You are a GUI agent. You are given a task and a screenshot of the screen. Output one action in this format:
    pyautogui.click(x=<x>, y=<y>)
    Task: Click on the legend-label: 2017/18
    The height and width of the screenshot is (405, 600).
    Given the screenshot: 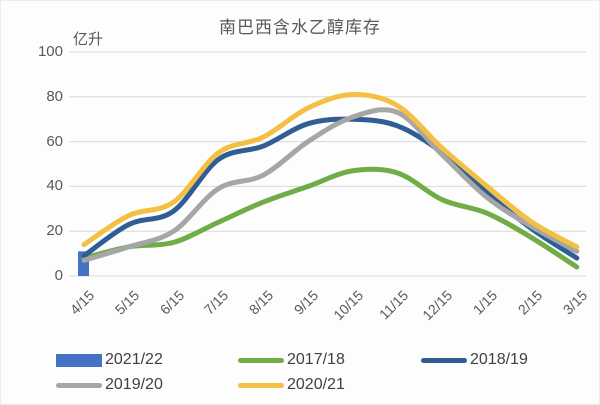 What is the action you would take?
    pyautogui.click(x=316, y=359)
    